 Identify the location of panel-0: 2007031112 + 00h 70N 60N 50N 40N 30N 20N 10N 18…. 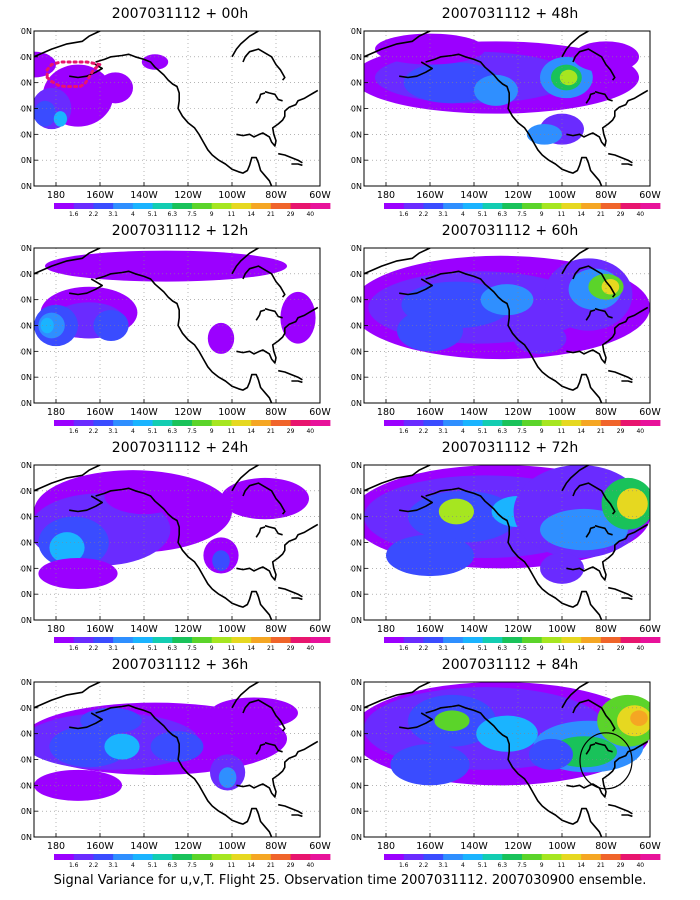
(185, 112).